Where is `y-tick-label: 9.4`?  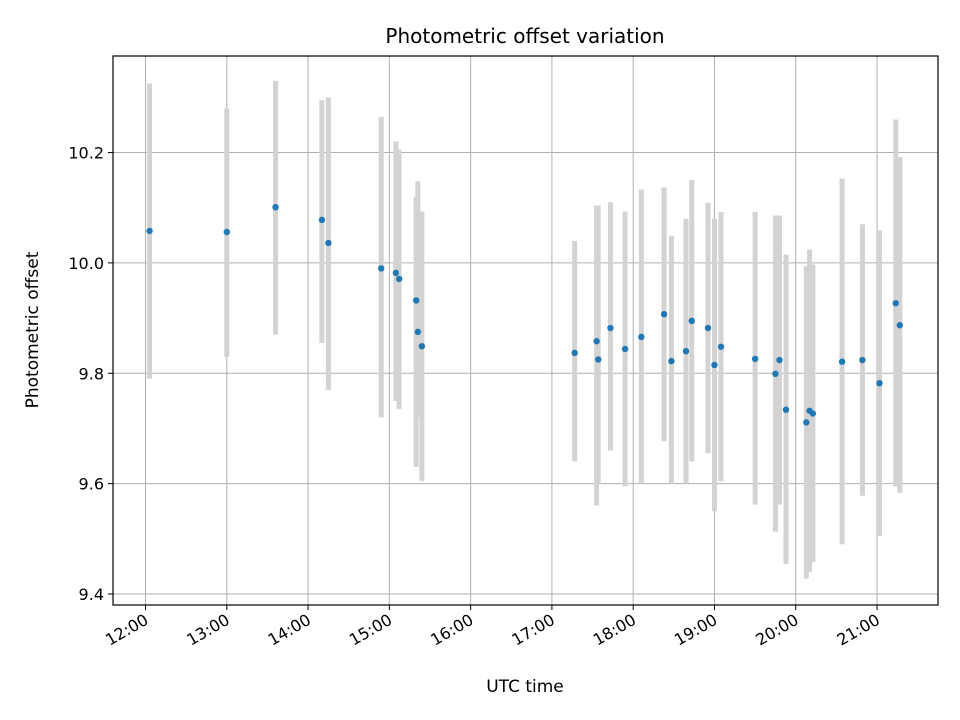 y-tick-label: 9.4 is located at coordinates (91, 594).